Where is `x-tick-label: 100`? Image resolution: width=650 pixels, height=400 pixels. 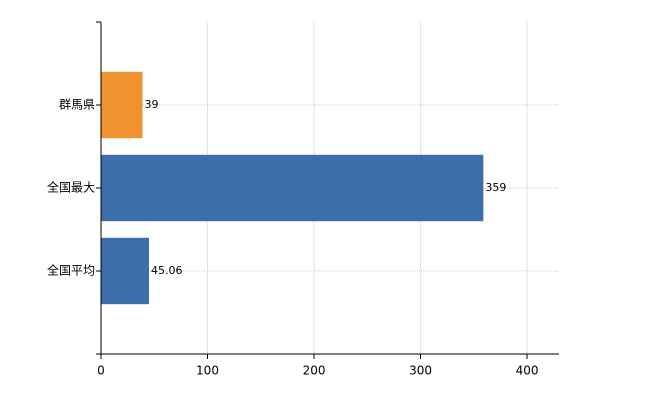 x-tick-label: 100 is located at coordinates (207, 371).